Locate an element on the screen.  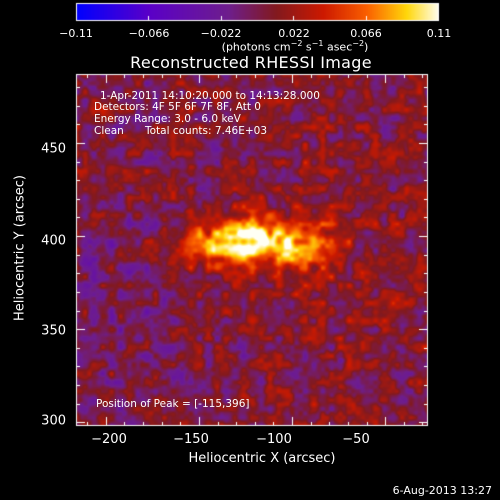
colorbar-tick-label: −0.022 is located at coordinates (221, 33).